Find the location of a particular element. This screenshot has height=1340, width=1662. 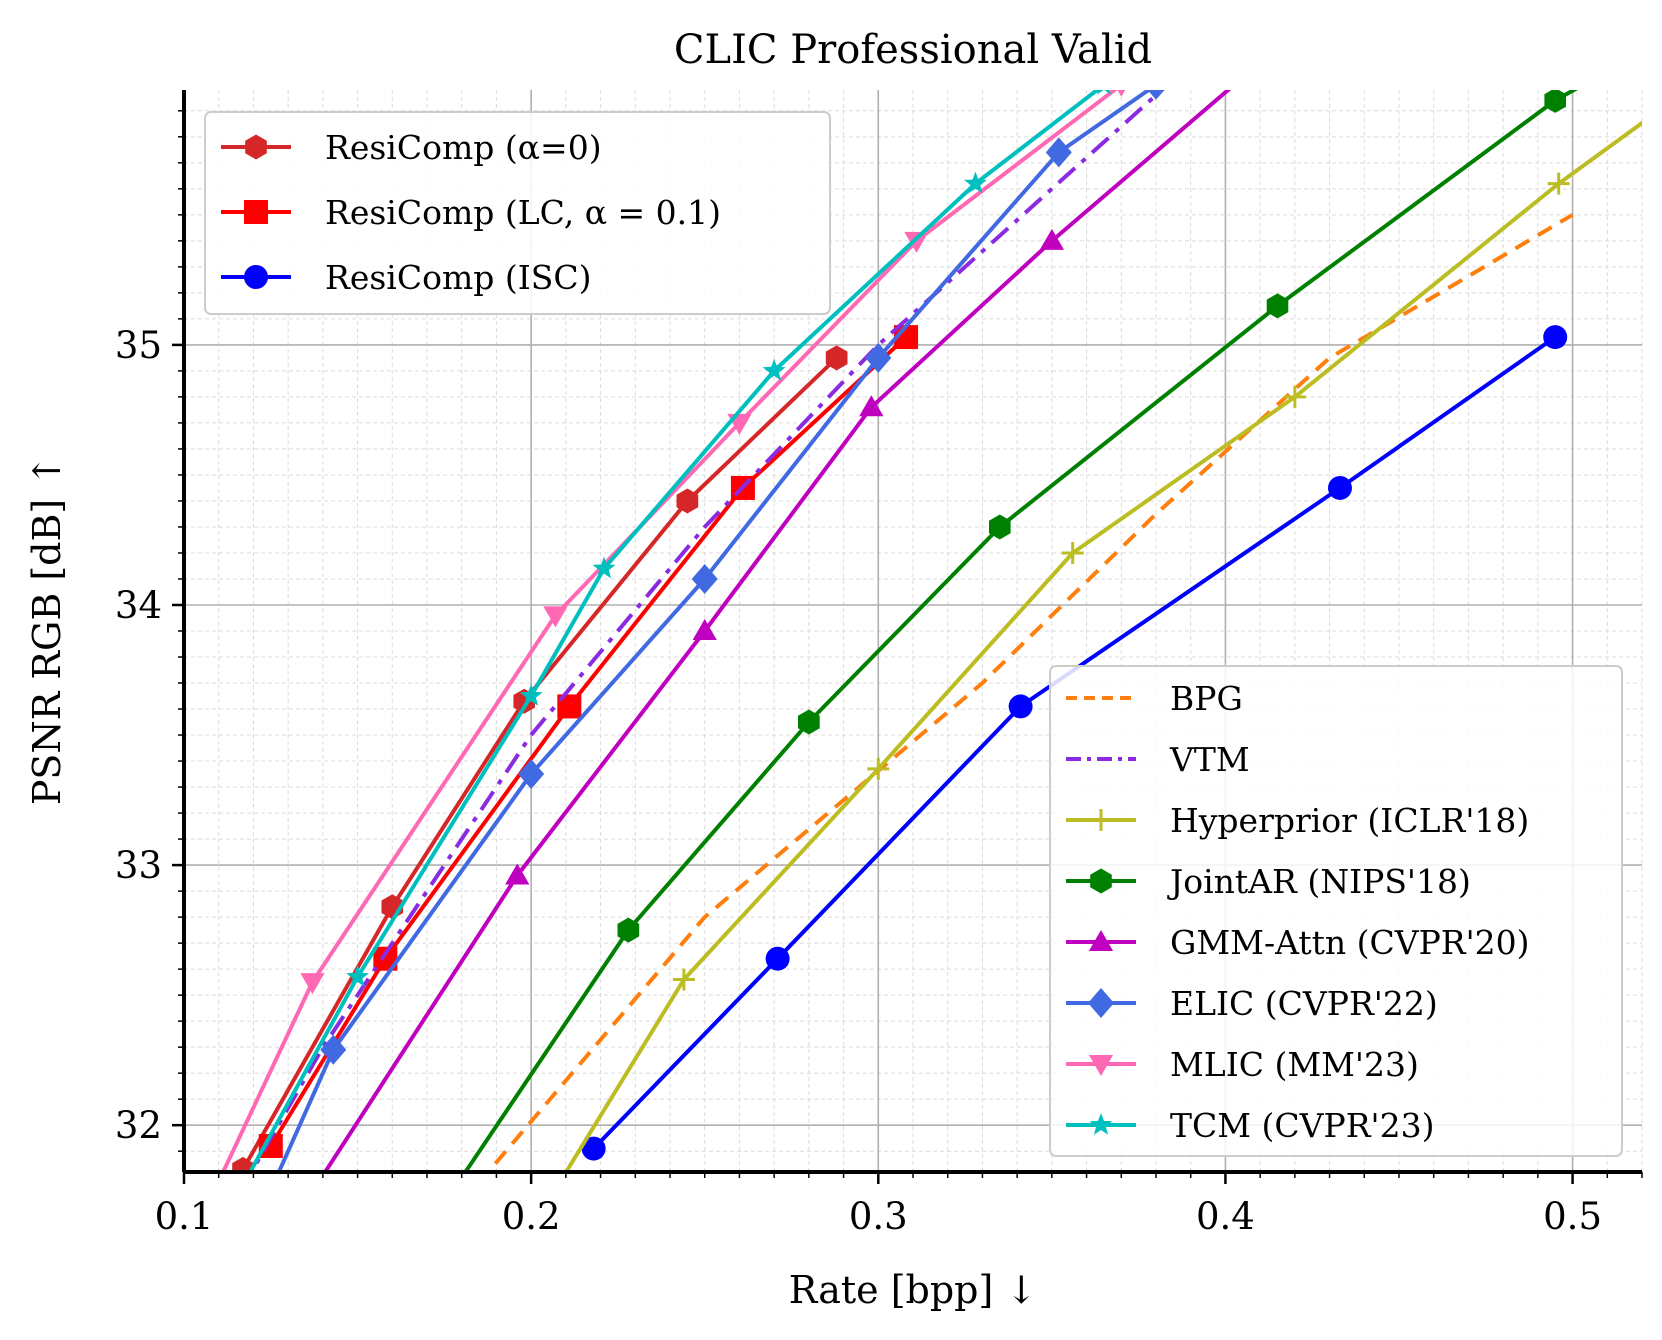

legend-entry: MLIC (MM'23) is located at coordinates (1242, 1064).